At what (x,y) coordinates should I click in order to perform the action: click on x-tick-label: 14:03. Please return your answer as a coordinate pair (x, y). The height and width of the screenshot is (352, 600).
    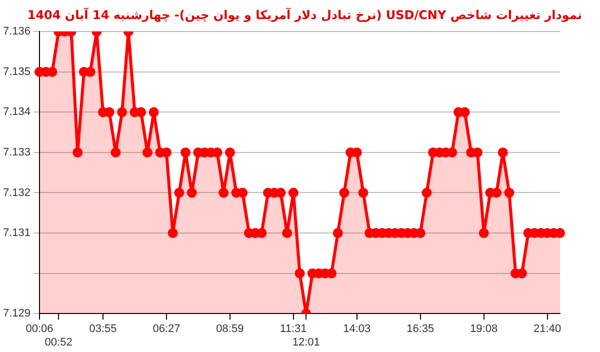
    Looking at the image, I should click on (357, 329).